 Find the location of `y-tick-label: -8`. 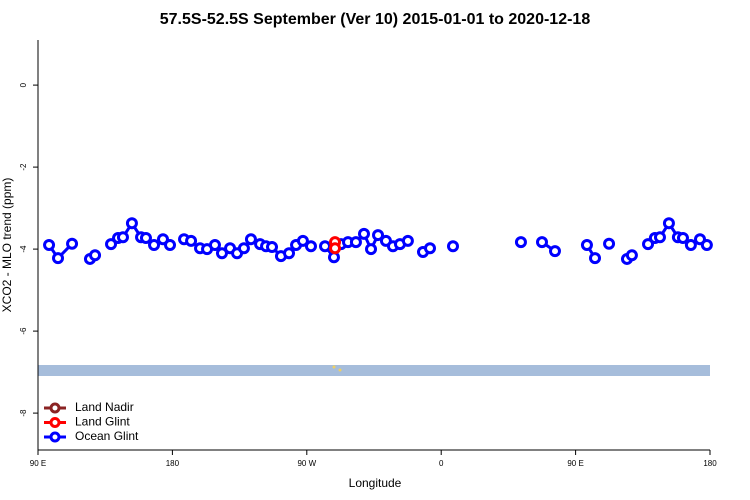

y-tick-label: -8 is located at coordinates (23, 413).